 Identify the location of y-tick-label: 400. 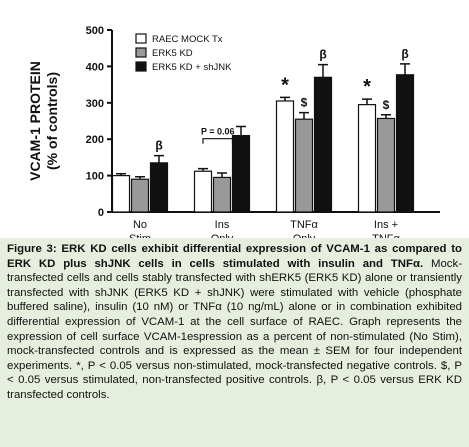
(95, 67).